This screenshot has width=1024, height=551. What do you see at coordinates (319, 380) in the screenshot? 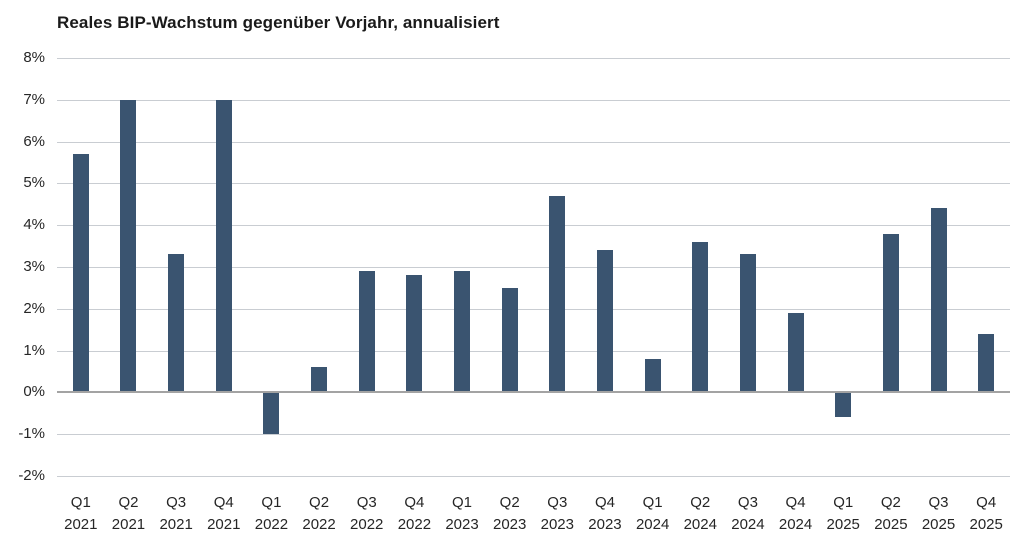
I see `bar-q2-2022` at bounding box center [319, 380].